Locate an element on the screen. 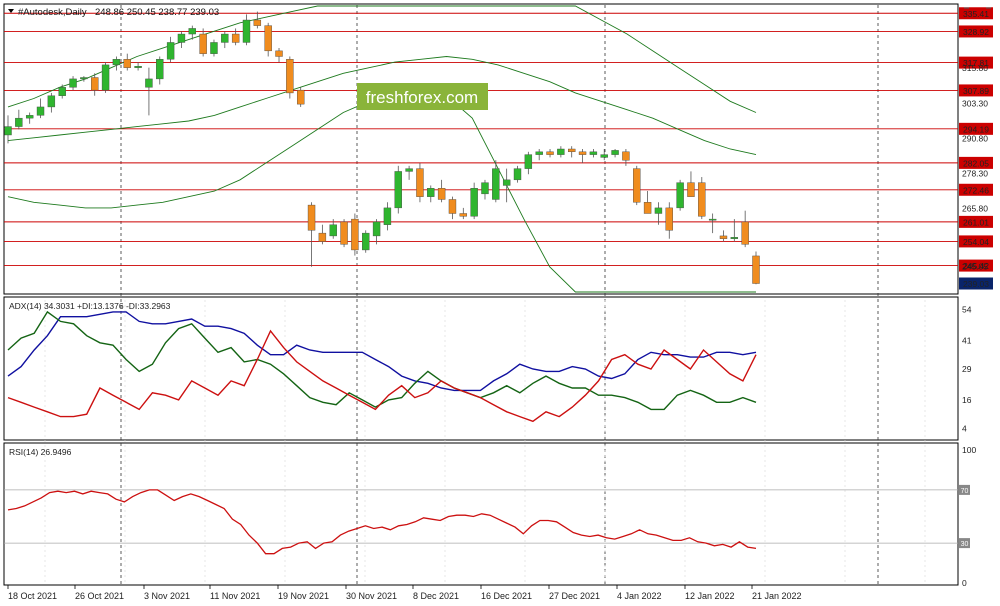 This screenshot has height=606, width=1000. rsi-level-tag is located at coordinates (964, 543).